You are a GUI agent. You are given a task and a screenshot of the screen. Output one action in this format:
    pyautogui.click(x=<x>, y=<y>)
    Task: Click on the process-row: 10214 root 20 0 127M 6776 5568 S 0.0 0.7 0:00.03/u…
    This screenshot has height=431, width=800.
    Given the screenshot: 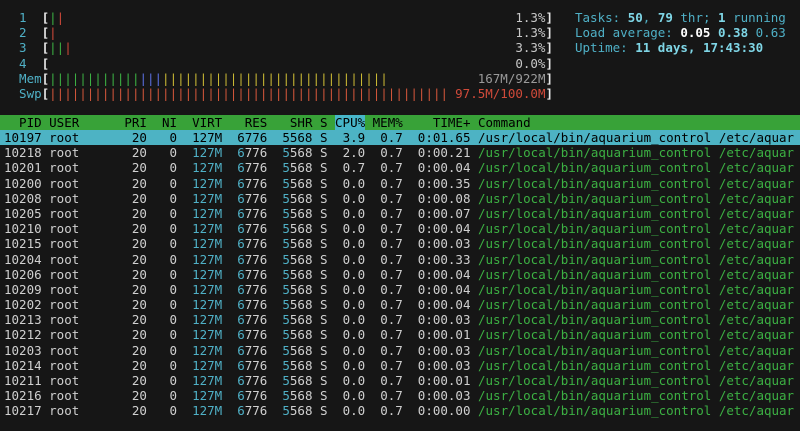 What is the action you would take?
    pyautogui.click(x=400, y=365)
    